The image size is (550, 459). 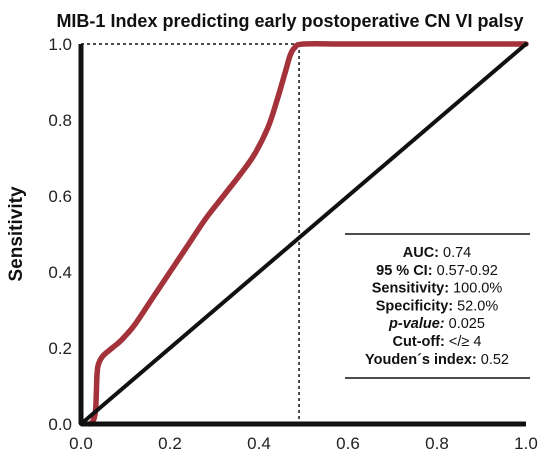 I want to click on stat-line: 95 % CI: 0.57-0.92, so click(x=437, y=271).